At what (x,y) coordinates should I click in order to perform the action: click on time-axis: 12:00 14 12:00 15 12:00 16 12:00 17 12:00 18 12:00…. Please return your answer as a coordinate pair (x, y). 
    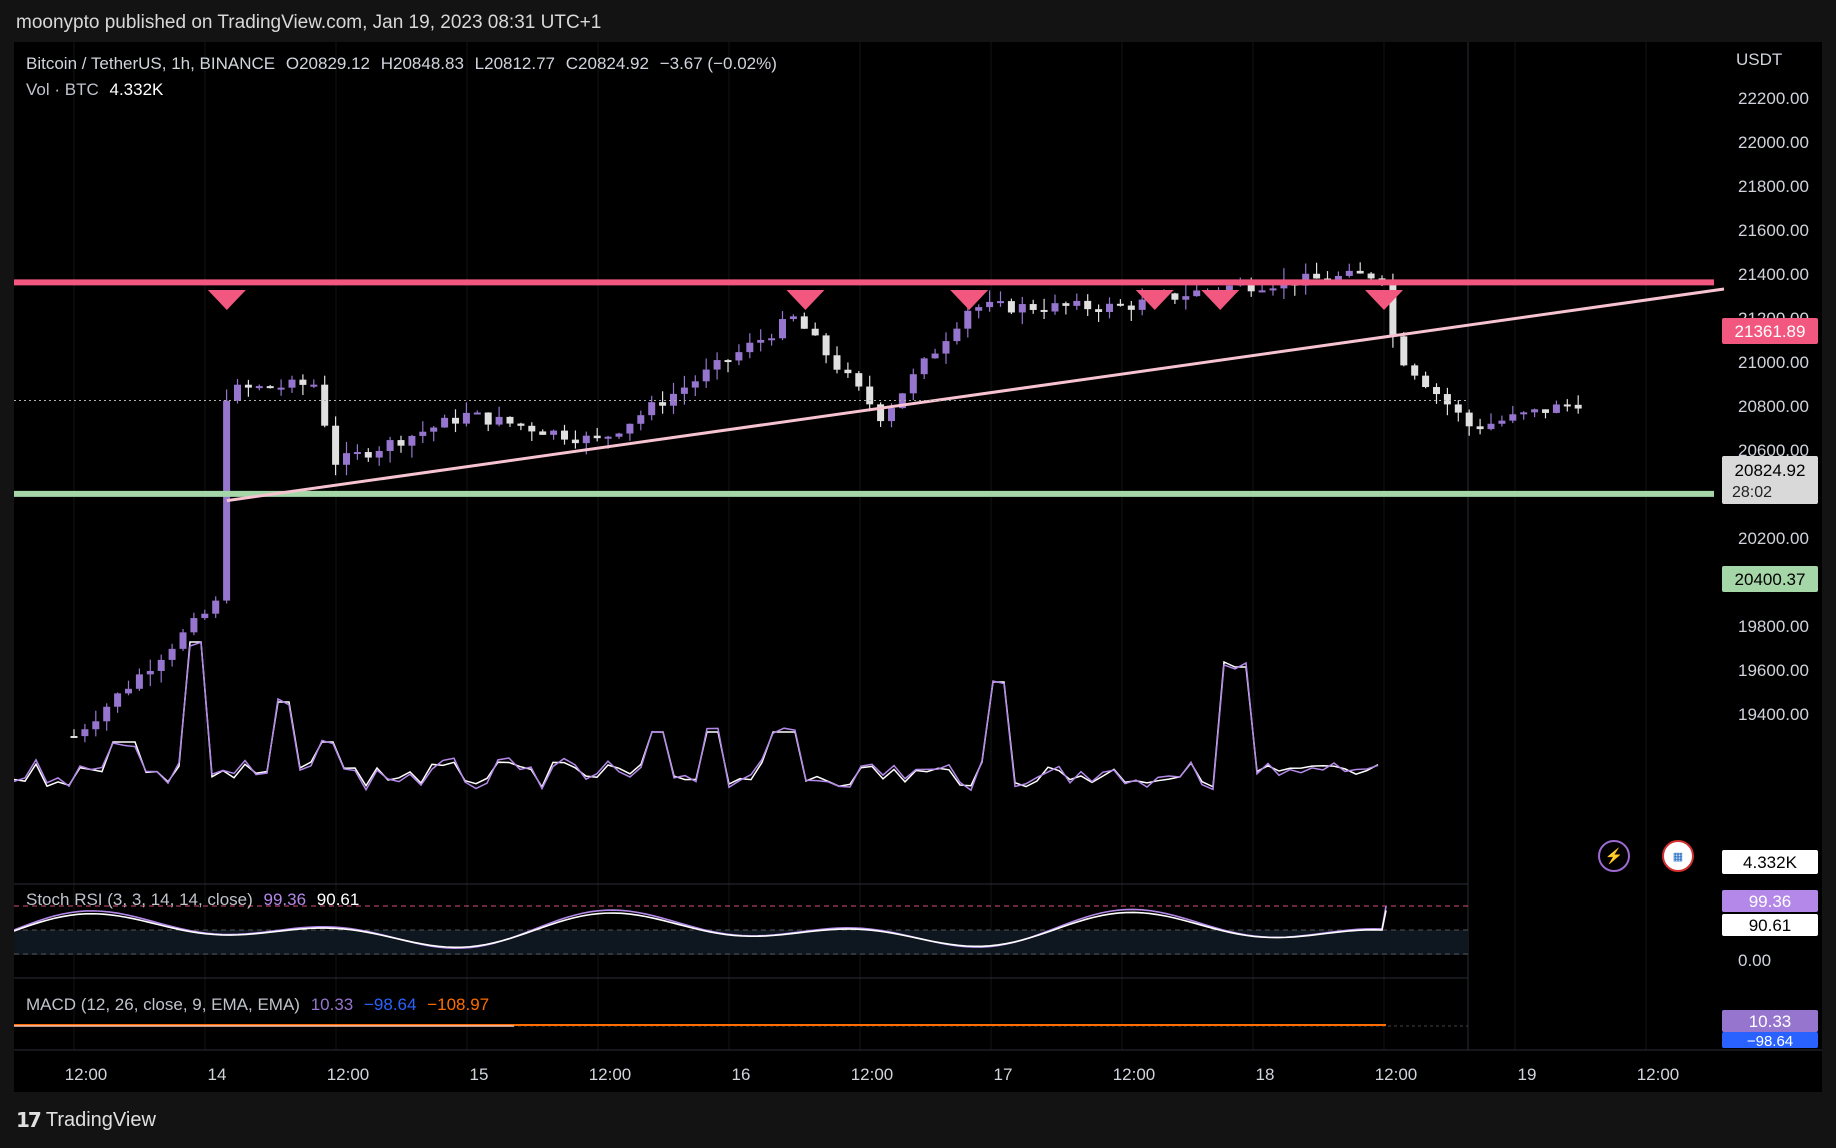
    Looking at the image, I should click on (872, 1074).